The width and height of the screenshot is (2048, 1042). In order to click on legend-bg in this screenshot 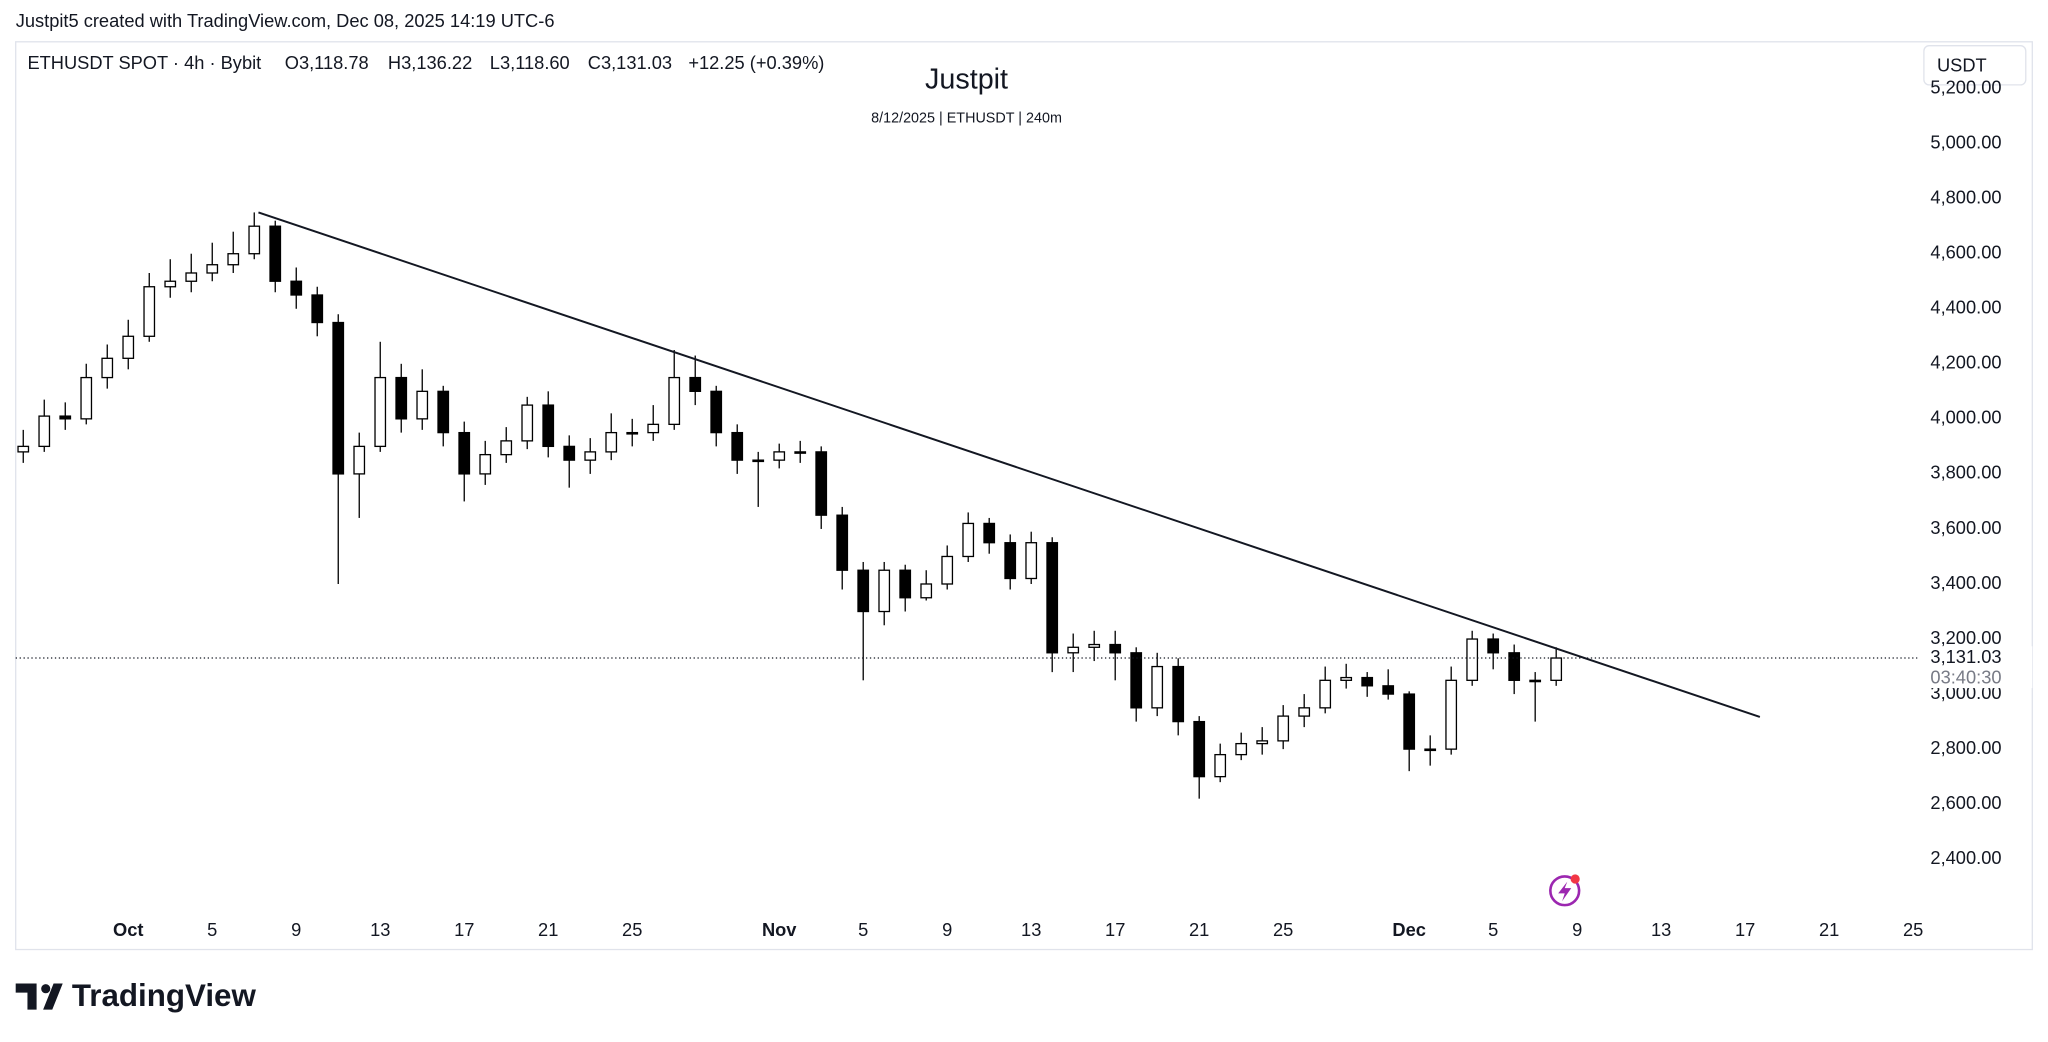, I will do `click(457, 64)`.